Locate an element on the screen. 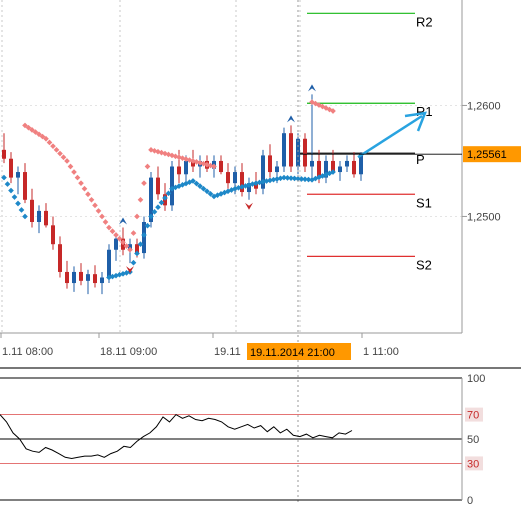 The image size is (521, 508). current-price-badge is located at coordinates (492, 154).